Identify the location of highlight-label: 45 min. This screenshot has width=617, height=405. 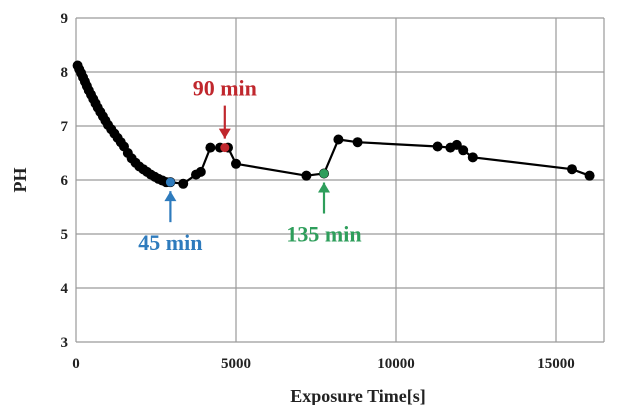
(170, 242).